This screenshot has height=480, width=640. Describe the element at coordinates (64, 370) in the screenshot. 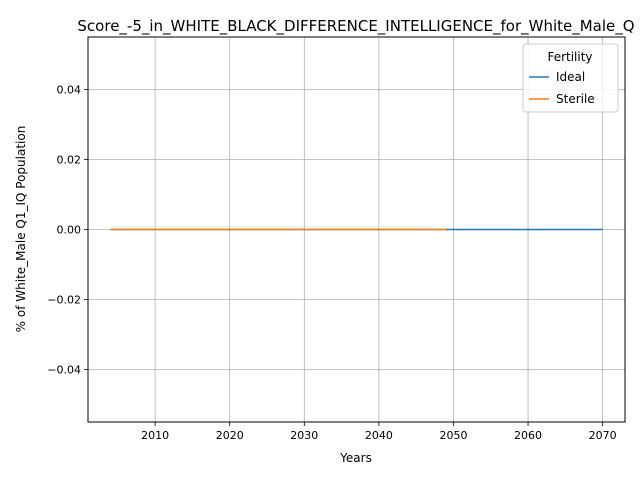

I see `y-tick-label: −0.04` at that location.